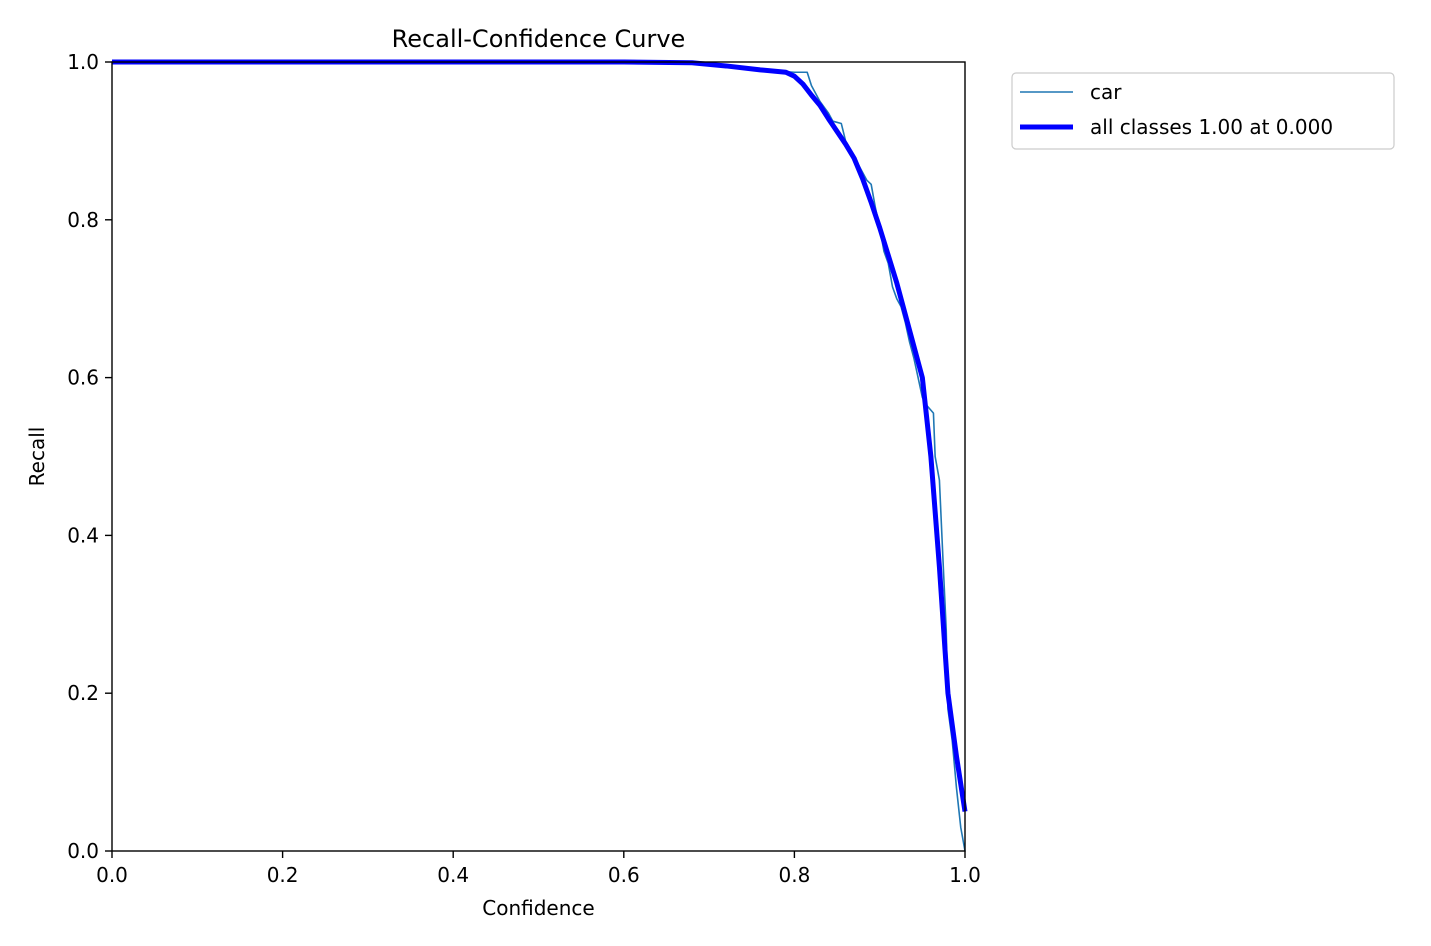  What do you see at coordinates (37, 457) in the screenshot?
I see `y-axis-title: Recall` at bounding box center [37, 457].